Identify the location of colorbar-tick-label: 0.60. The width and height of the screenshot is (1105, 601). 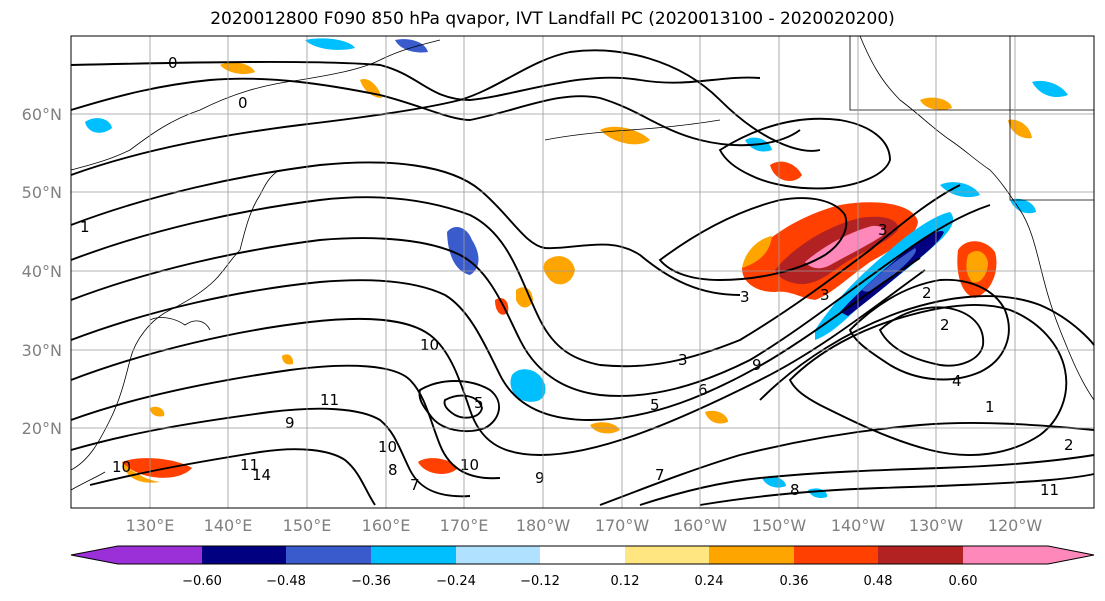
(963, 581).